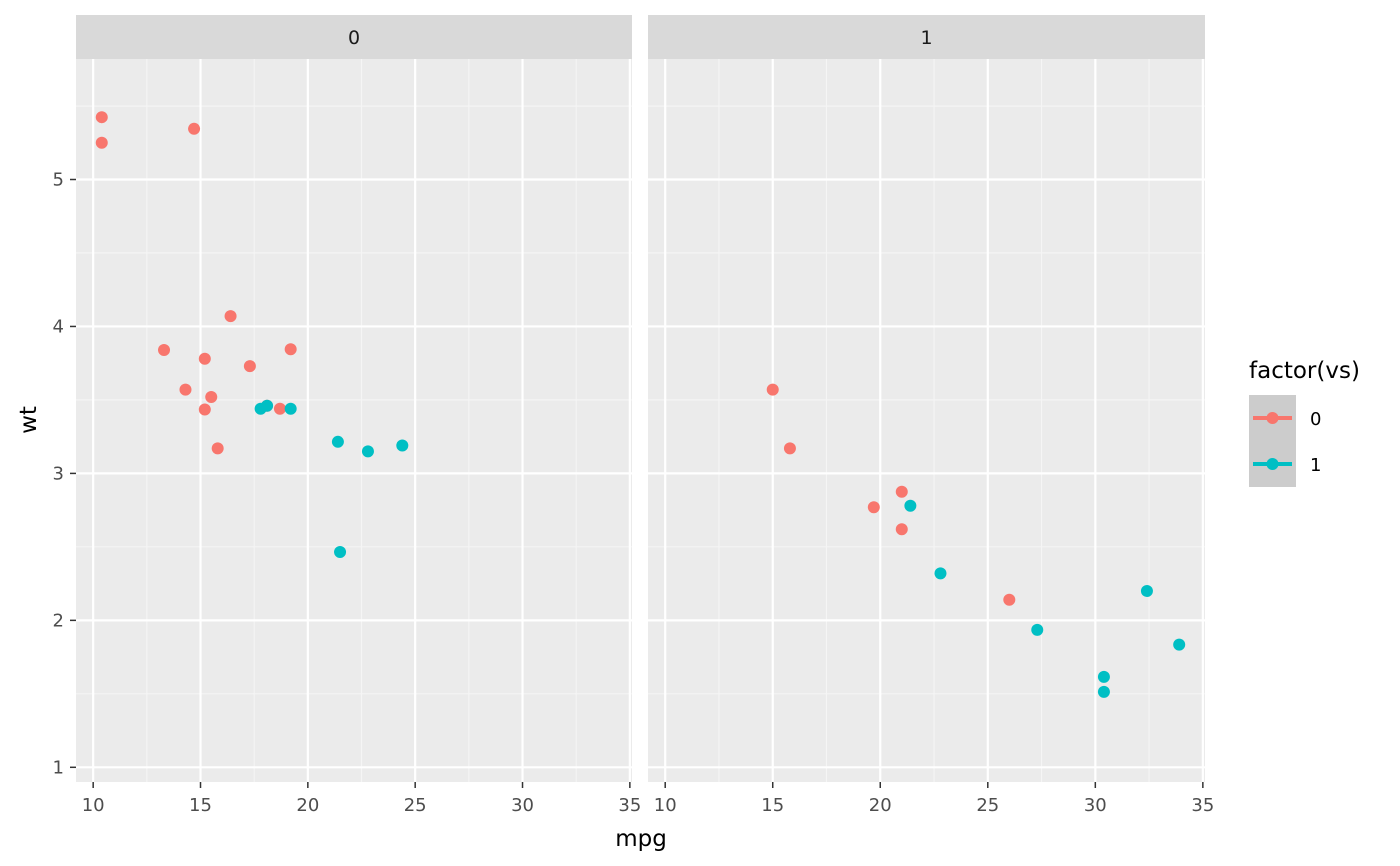  Describe the element at coordinates (1285, 418) in the screenshot. I see `legend-key-0: 0` at that location.